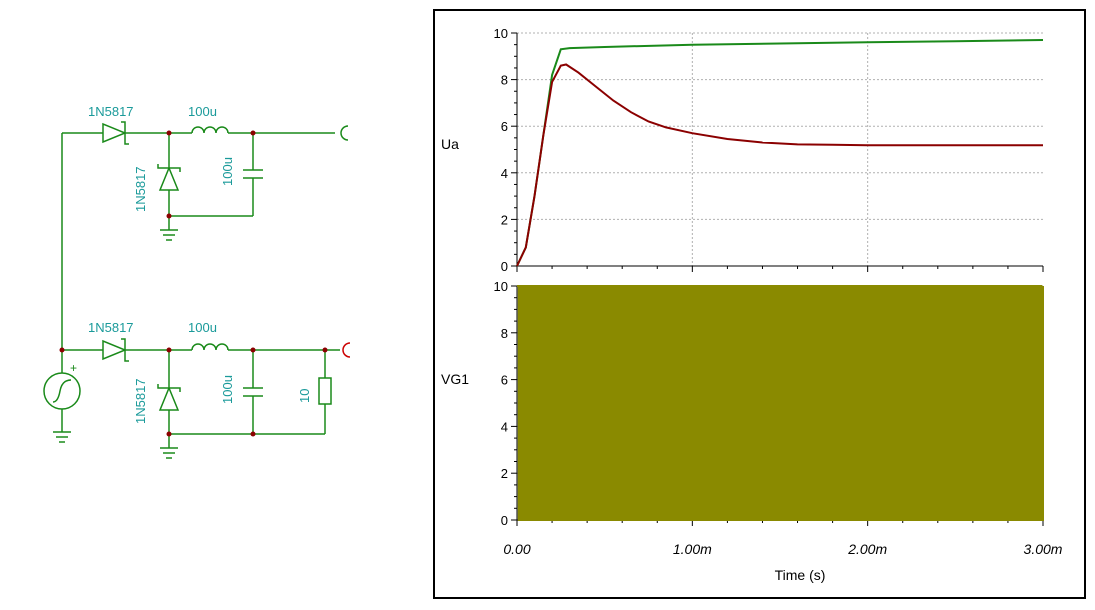 This screenshot has width=1095, height=610. I want to click on y-axis-title: VG1, so click(455, 379).